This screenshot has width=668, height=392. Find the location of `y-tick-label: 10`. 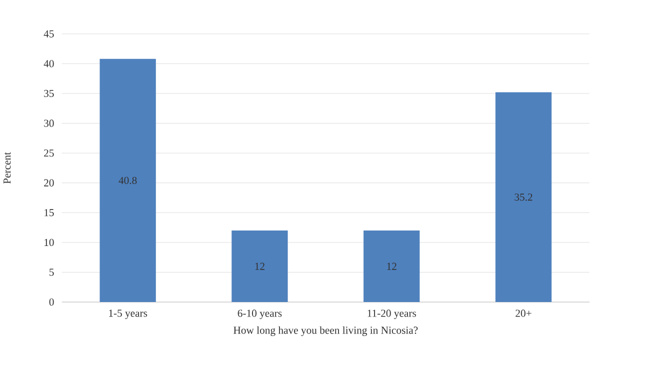

y-tick-label: 10 is located at coordinates (49, 242).